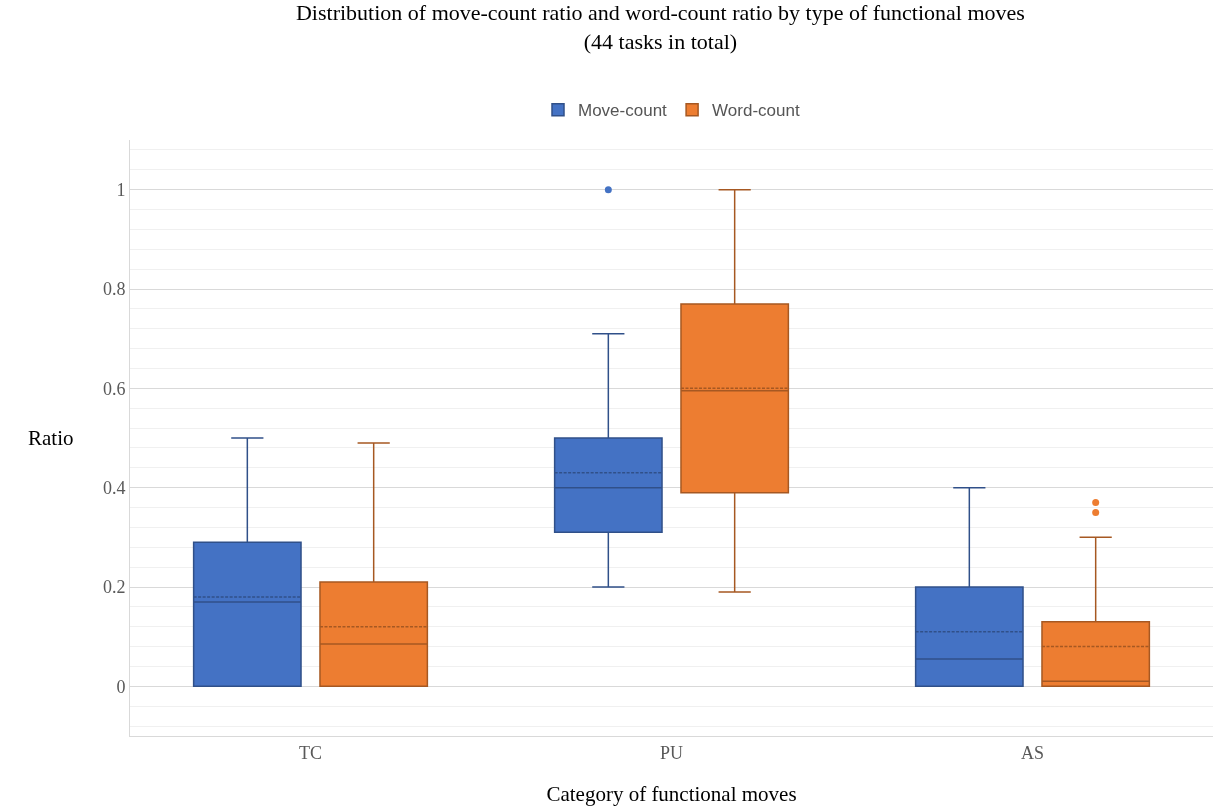 Image resolution: width=1223 pixels, height=806 pixels. I want to click on chart-title: Distribution of move-count ratio and word-count ratio by type of functional moves (44 tasks in total), so click(660, 27).